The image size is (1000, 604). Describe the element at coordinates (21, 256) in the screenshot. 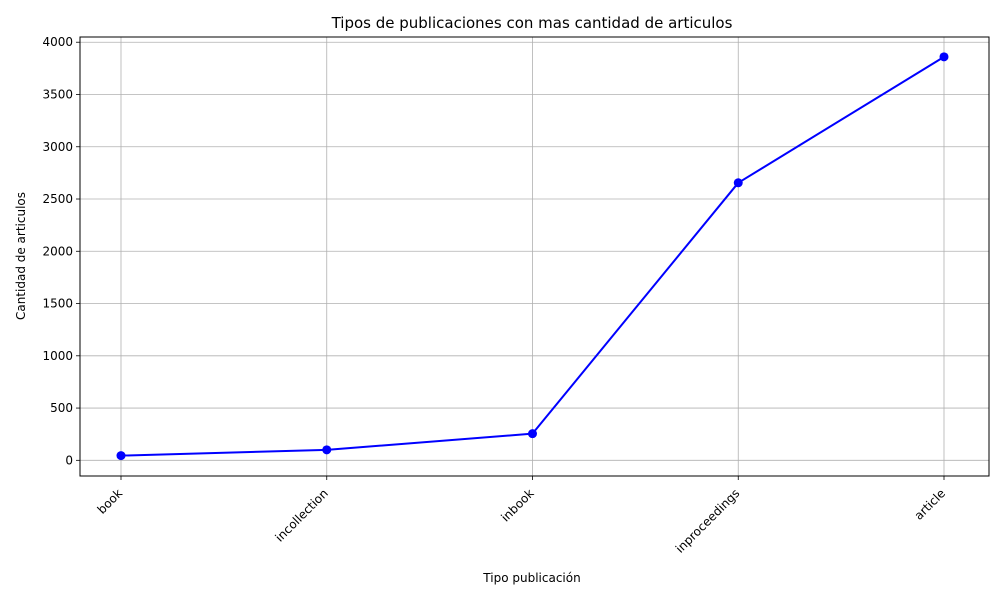

I see `y-axis-label: Cantidad de articulos` at that location.